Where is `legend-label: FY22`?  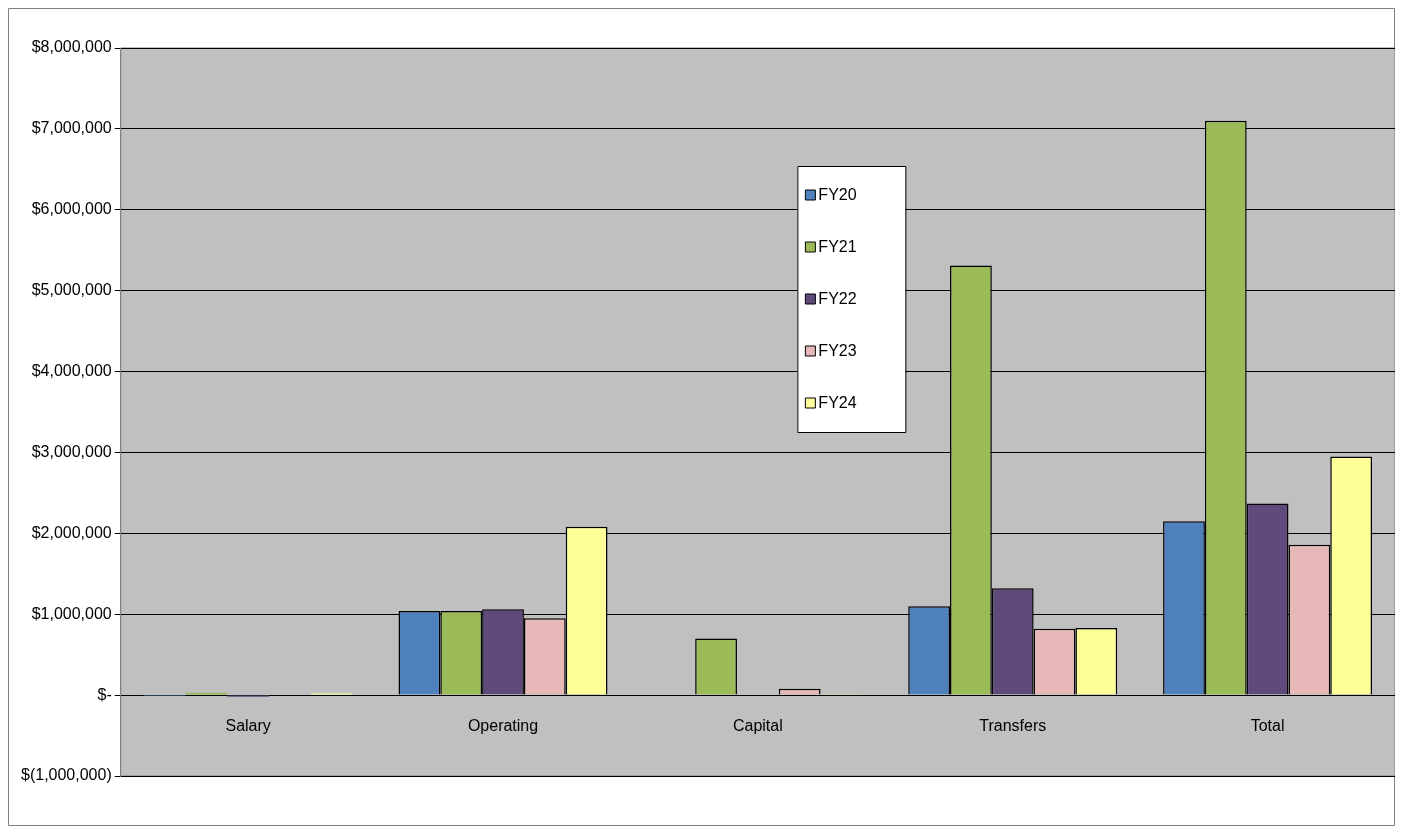 legend-label: FY22 is located at coordinates (837, 299).